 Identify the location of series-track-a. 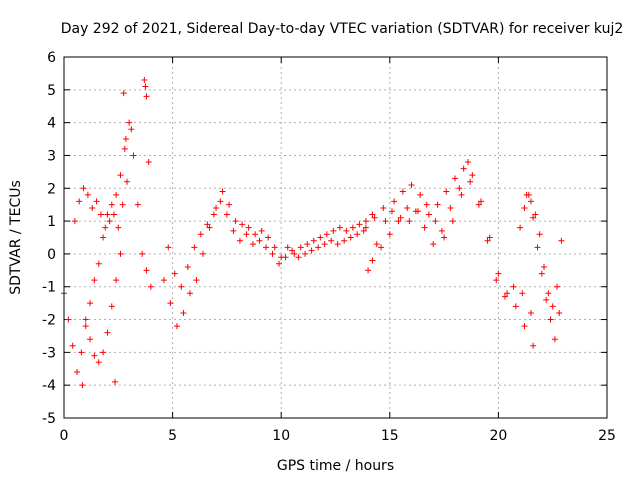
(107, 247).